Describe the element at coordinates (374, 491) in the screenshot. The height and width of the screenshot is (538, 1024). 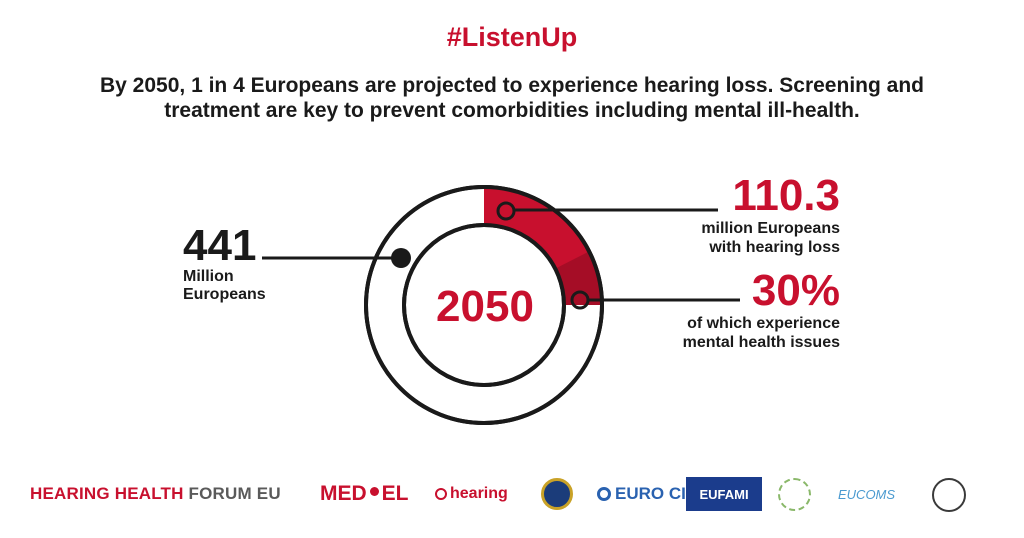
I see `medel-dot-icon` at that location.